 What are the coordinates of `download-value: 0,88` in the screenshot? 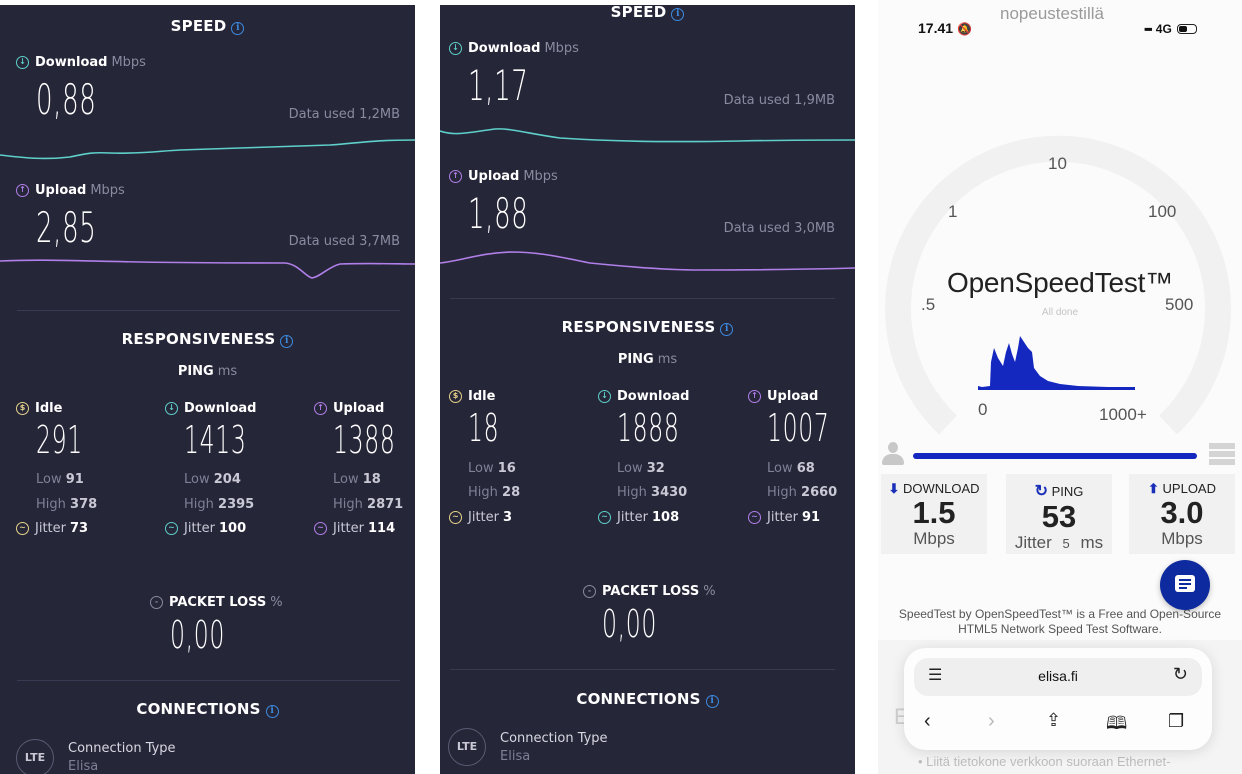 It's located at (66, 99).